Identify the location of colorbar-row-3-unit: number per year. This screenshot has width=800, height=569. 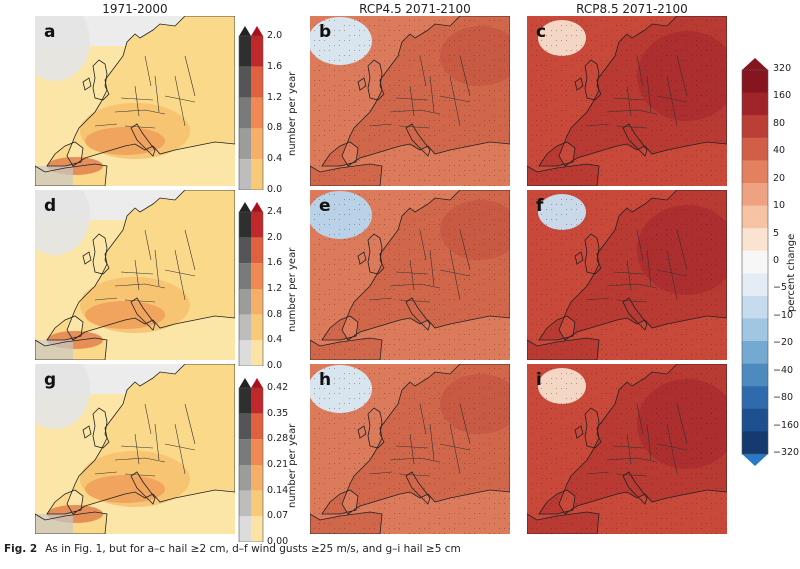
(292, 465).